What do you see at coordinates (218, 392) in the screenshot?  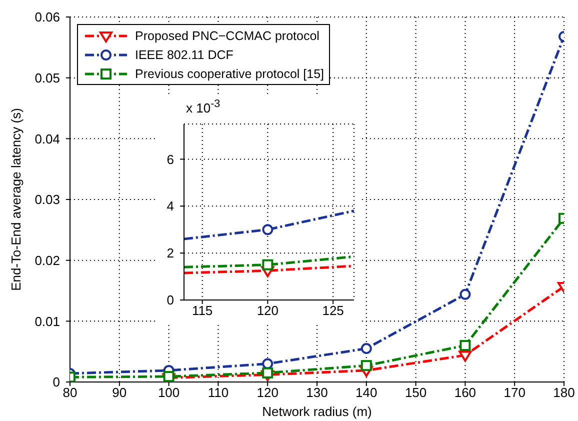 I see `x-tick-label: 110` at bounding box center [218, 392].